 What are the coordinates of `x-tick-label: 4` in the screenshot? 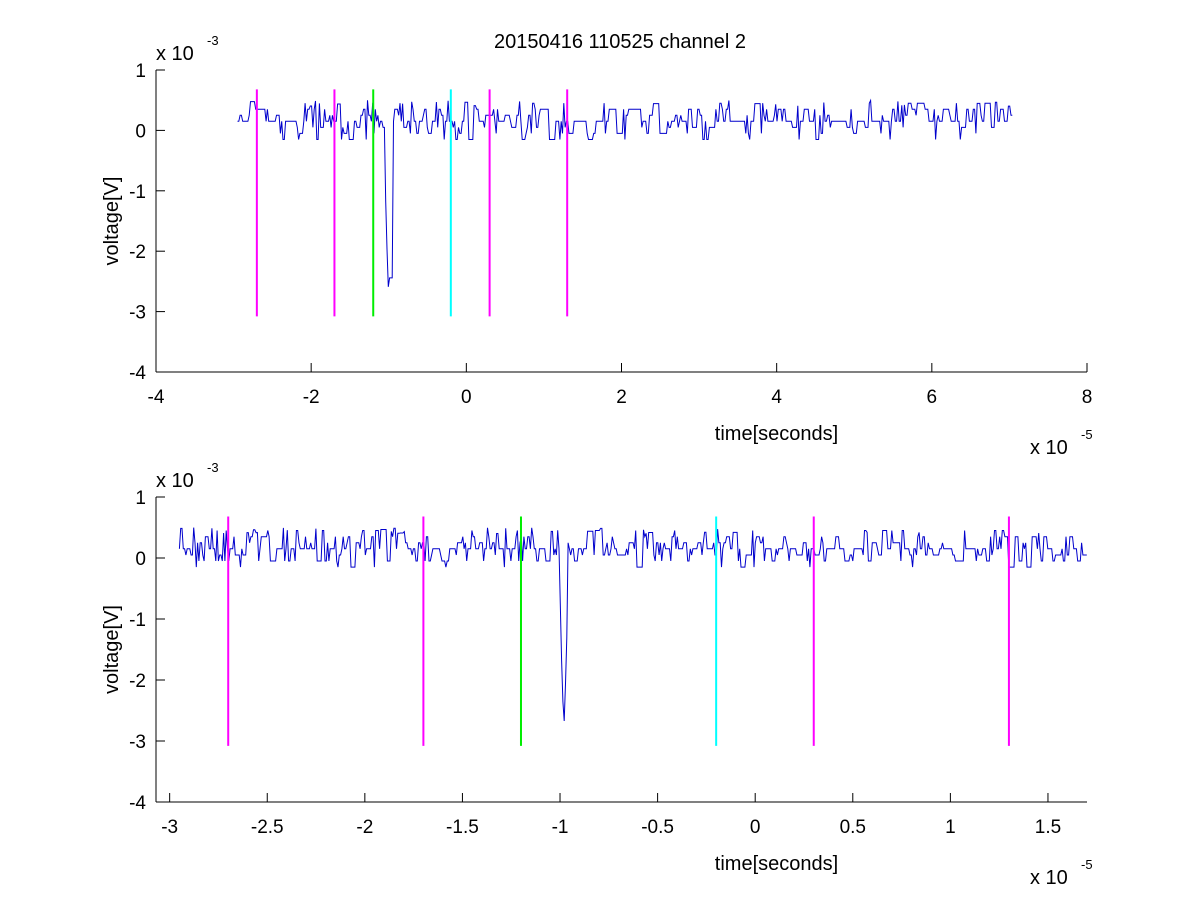 It's located at (776, 397).